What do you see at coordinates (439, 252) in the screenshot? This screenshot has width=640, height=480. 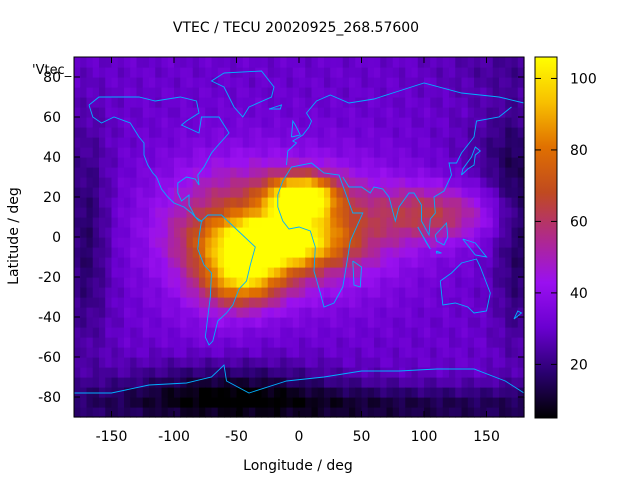 I see `coastline-segment` at bounding box center [439, 252].